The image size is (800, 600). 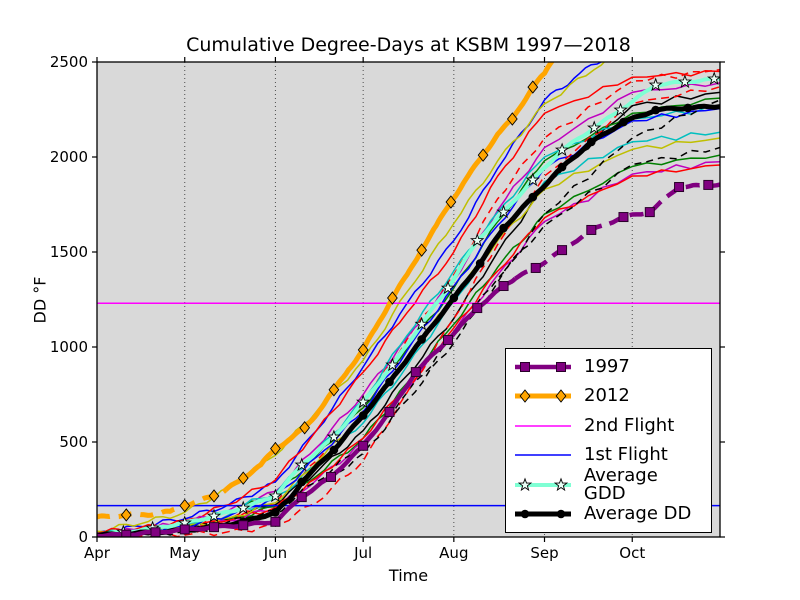 I want to click on x-tick-label-apr: Apr, so click(x=97, y=553).